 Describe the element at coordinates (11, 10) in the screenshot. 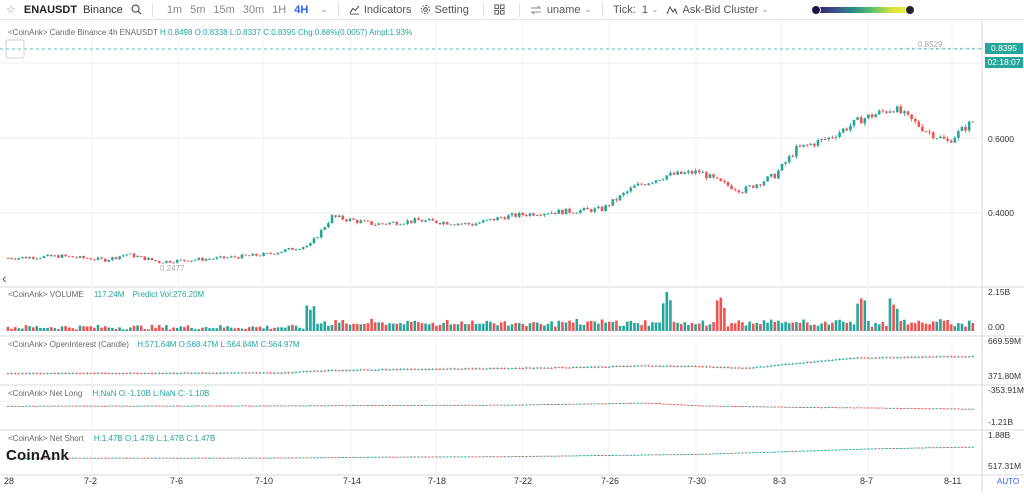

I see `favorite-star-icon: ☆` at that location.